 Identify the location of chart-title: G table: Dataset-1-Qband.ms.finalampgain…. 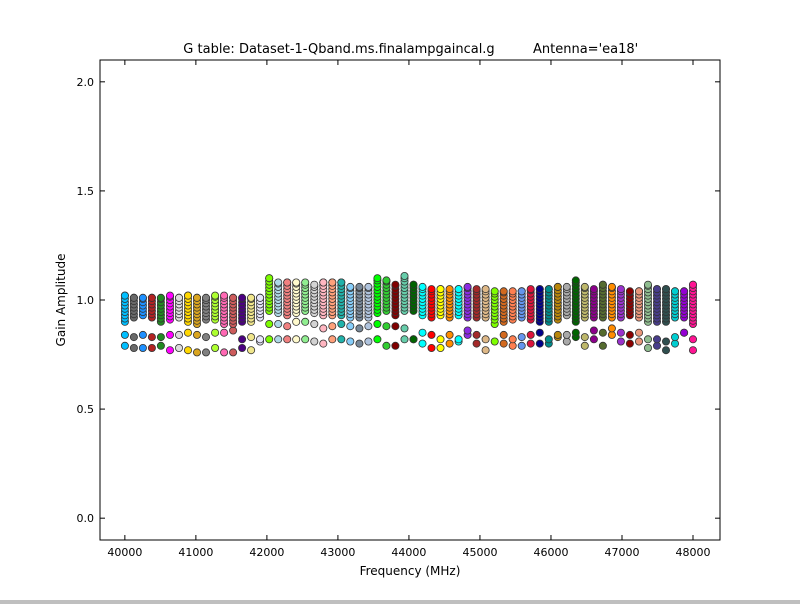
(338, 49).